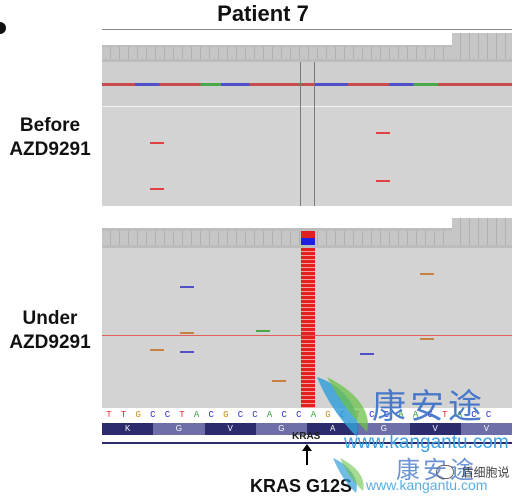 Image resolution: width=526 pixels, height=500 pixels. What do you see at coordinates (307, 84) in the screenshot?
I see `before-ref-line` at bounding box center [307, 84].